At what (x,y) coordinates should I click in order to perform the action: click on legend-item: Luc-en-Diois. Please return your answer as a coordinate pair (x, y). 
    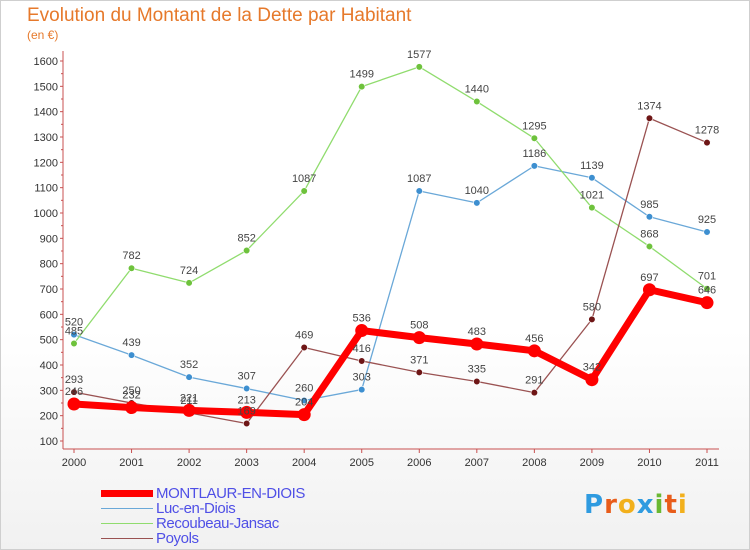
    Looking at the image, I should click on (203, 508).